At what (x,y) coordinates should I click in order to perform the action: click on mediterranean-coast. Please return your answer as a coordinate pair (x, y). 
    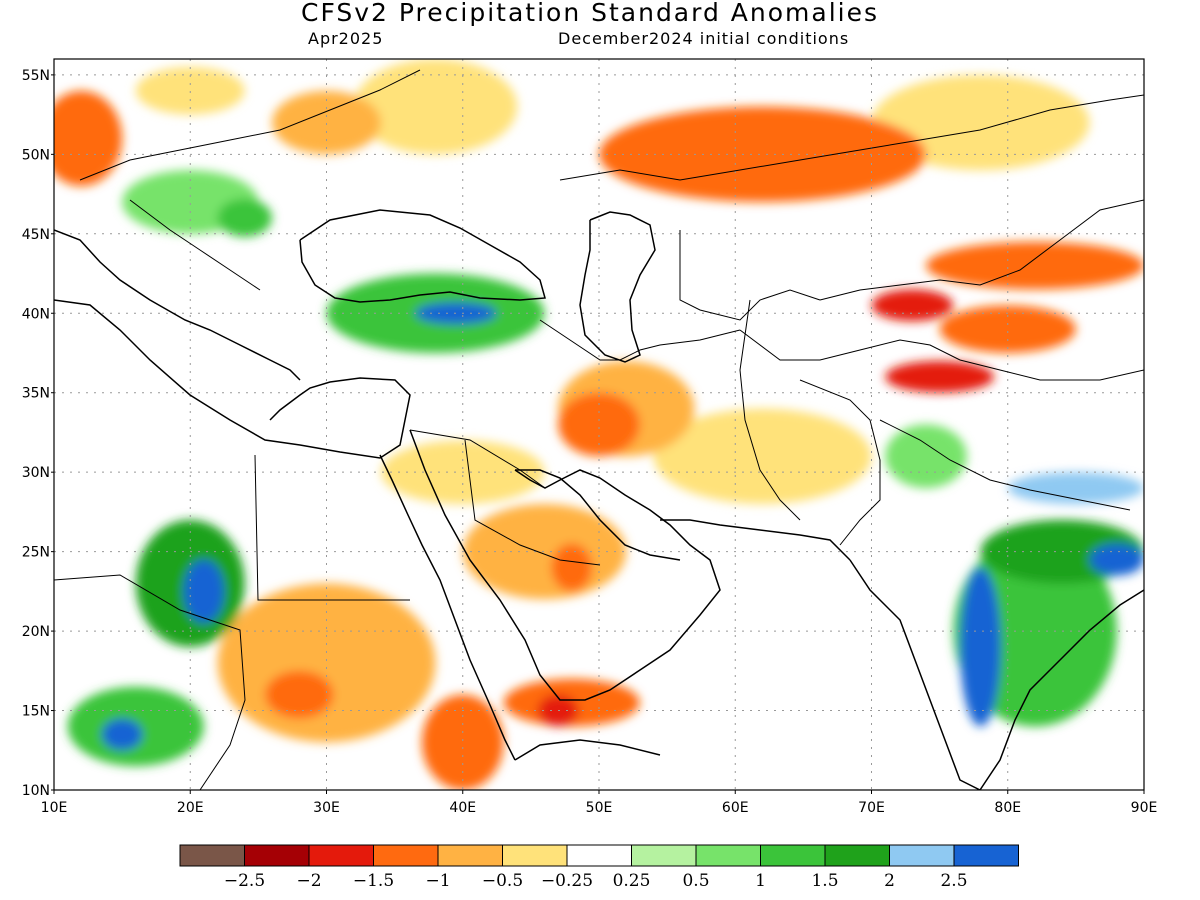
    Looking at the image, I should click on (232, 379).